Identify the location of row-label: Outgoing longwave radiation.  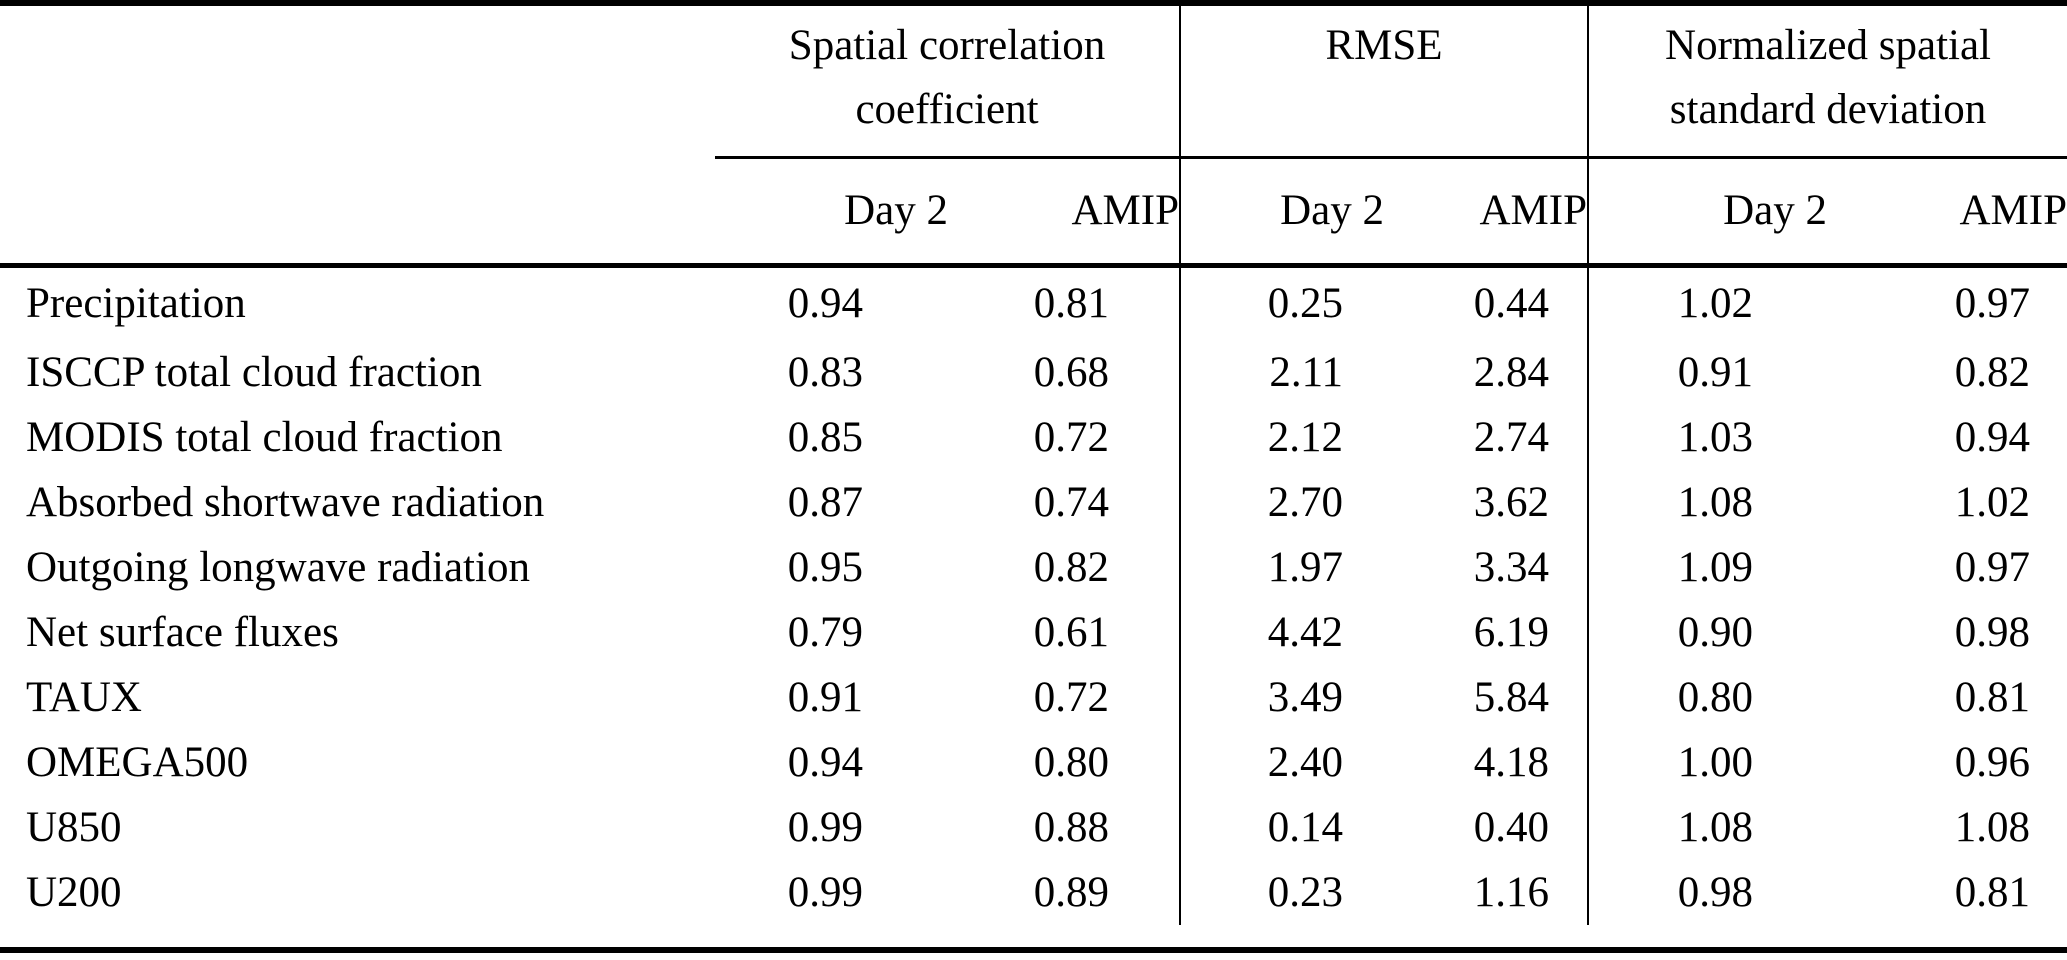
(278, 567).